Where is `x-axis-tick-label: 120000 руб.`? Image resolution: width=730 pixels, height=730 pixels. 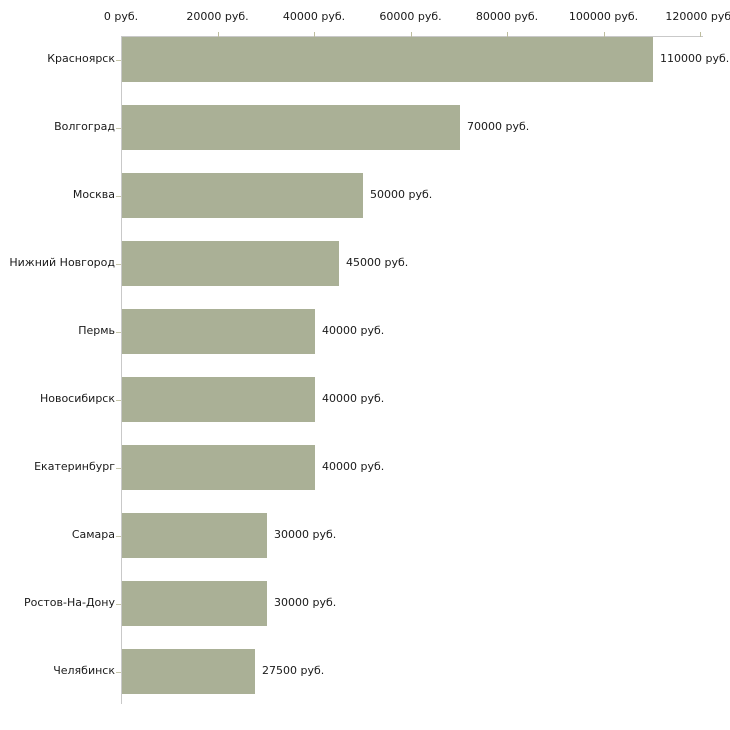 x-axis-tick-label: 120000 руб. is located at coordinates (697, 16).